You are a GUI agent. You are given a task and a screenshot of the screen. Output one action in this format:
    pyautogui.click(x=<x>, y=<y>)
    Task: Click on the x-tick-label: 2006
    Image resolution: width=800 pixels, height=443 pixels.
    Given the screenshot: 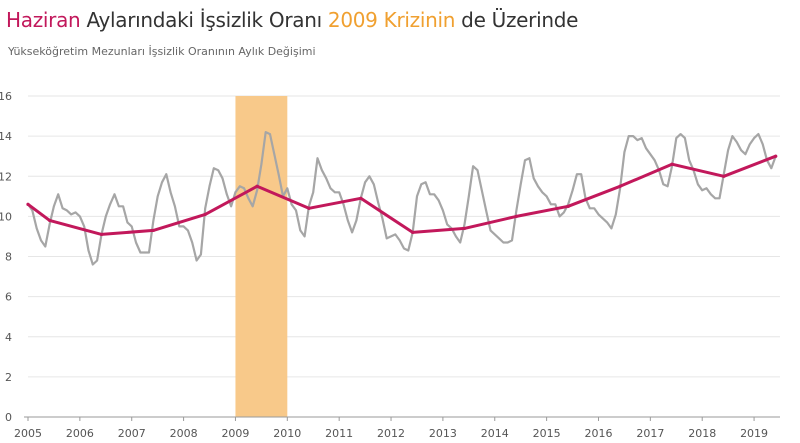 What is the action you would take?
    pyautogui.click(x=80, y=433)
    